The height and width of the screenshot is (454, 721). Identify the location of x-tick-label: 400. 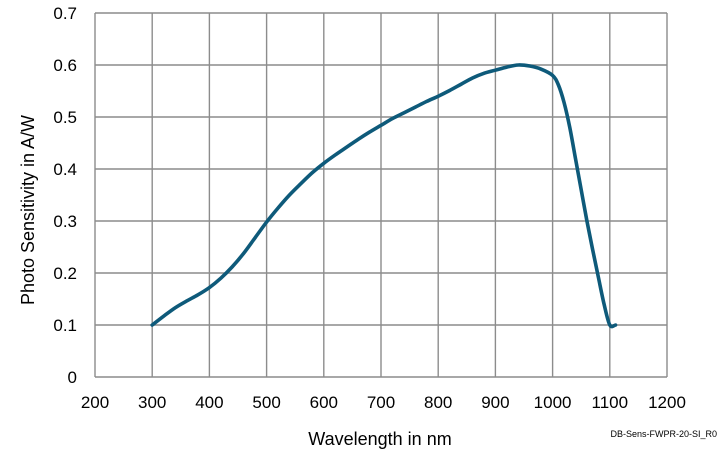
(209, 402).